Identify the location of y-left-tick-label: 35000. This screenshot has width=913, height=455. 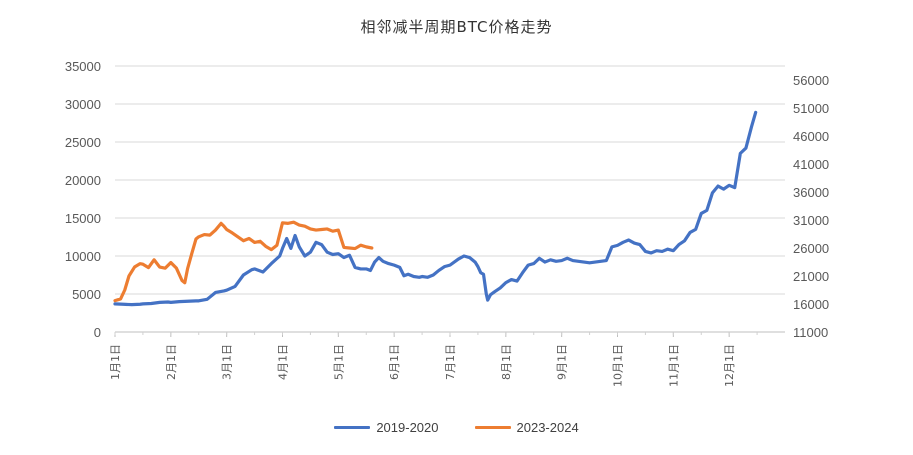
(83, 66).